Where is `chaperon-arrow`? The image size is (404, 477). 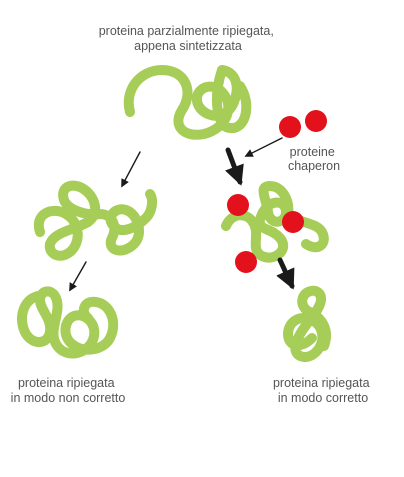 chaperon-arrow is located at coordinates (263, 147).